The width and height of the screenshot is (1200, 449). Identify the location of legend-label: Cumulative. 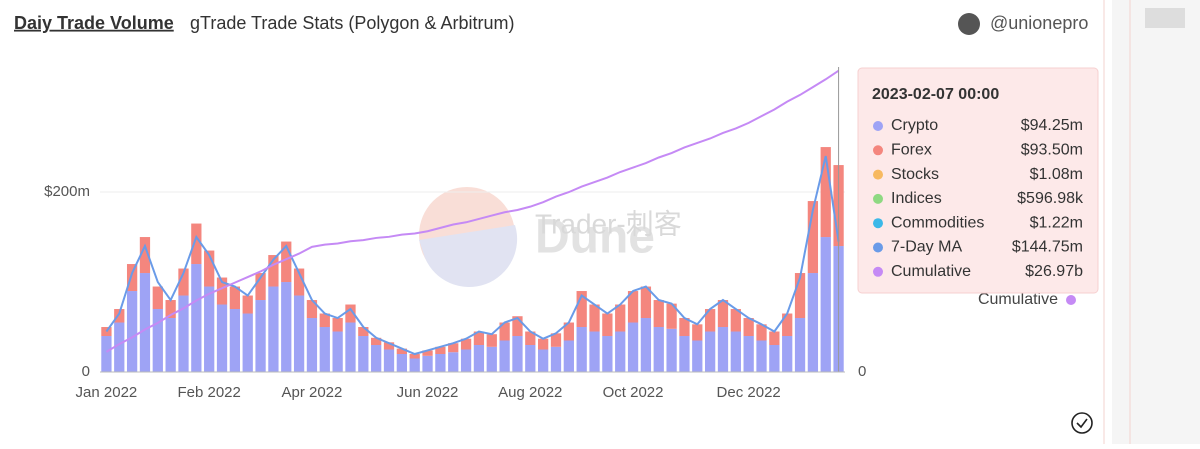
(1018, 299).